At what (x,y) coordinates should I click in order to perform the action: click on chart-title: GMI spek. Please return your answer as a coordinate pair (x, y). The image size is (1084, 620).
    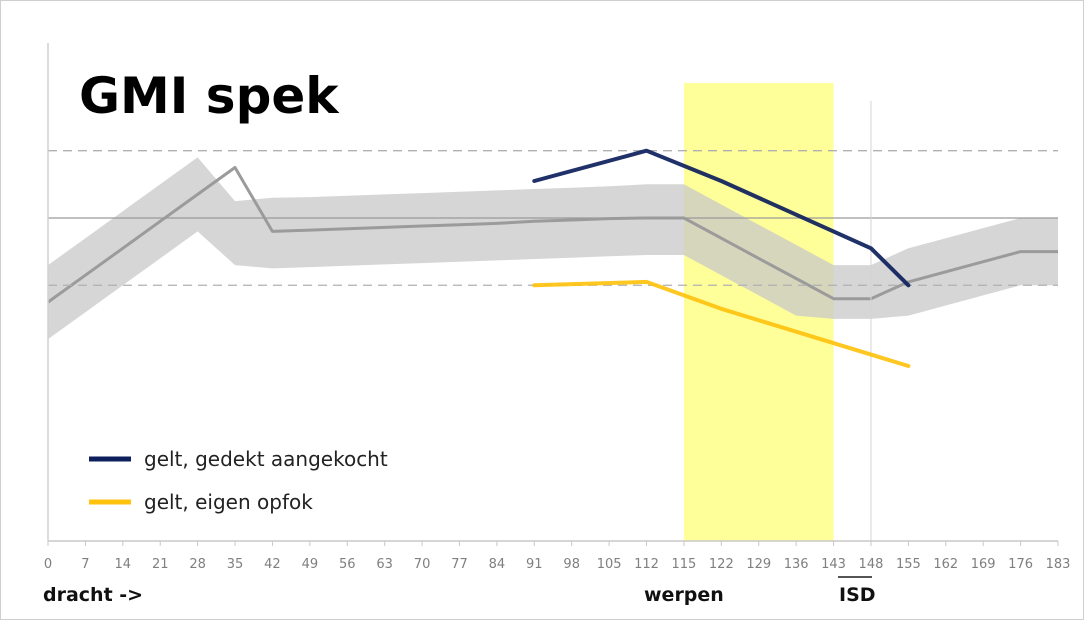
    Looking at the image, I should click on (209, 96).